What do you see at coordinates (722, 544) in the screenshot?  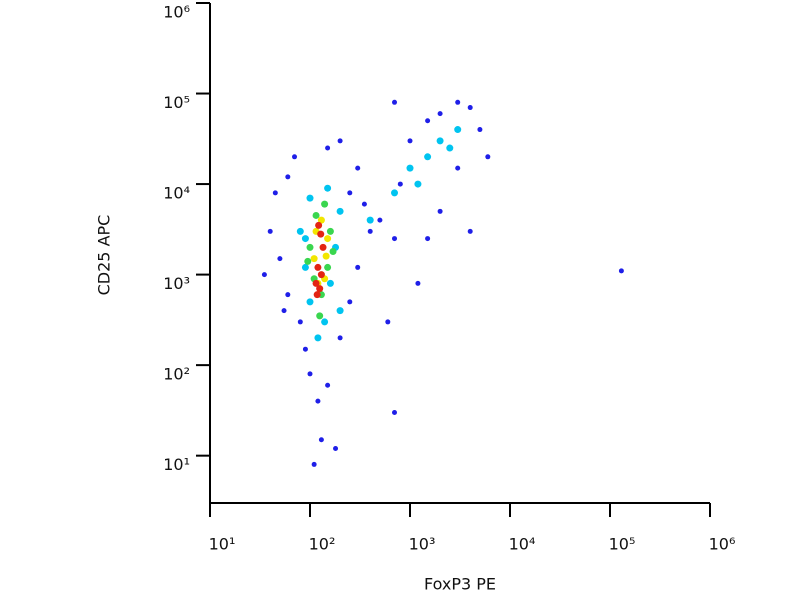 I see `x-tick-label: 10⁶` at bounding box center [722, 544].